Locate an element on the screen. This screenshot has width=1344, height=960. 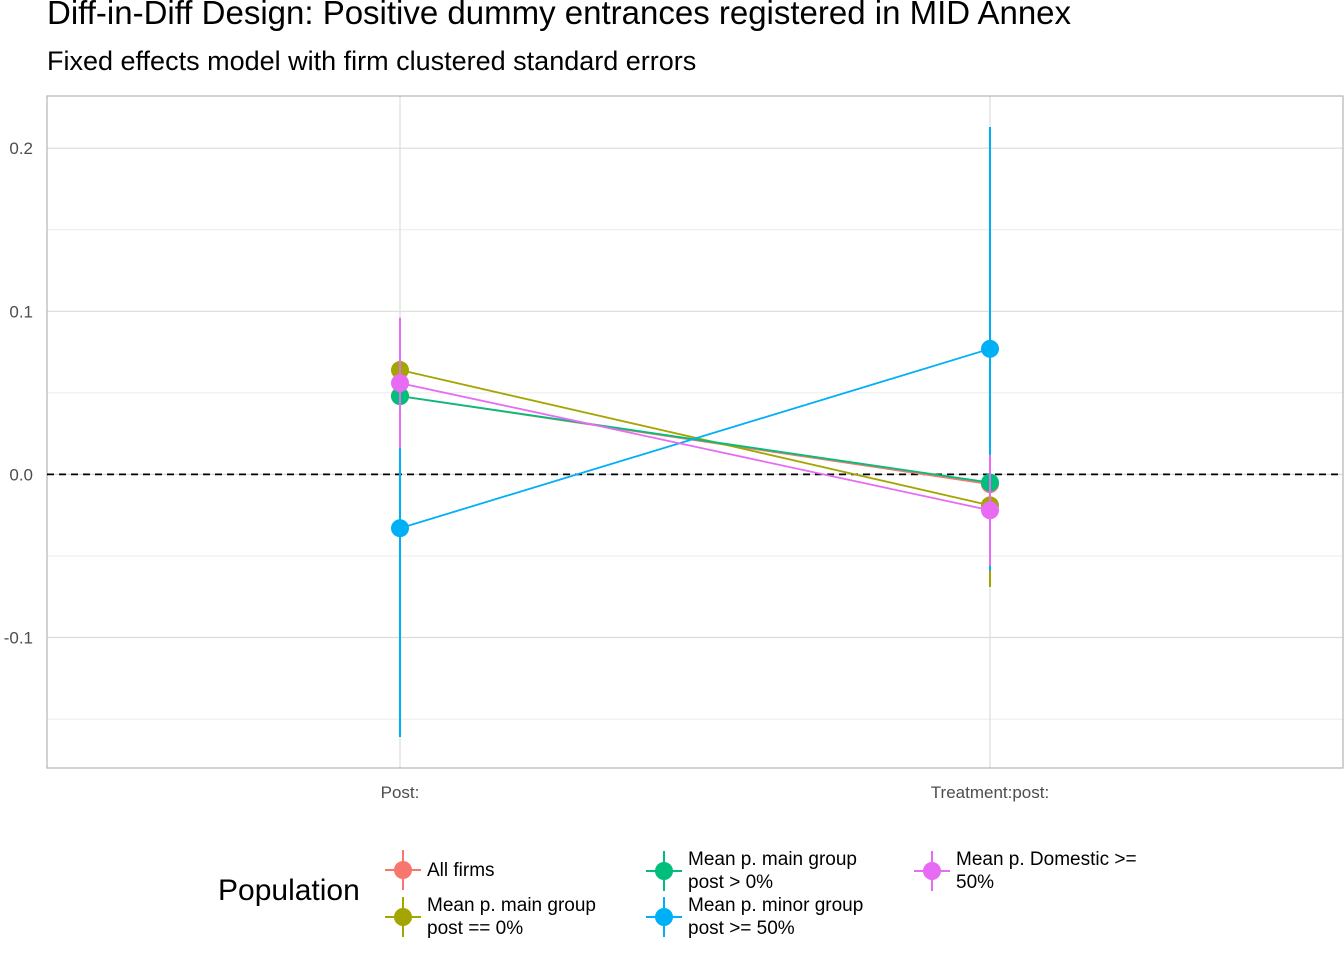
y-tick-label: 0.0 is located at coordinates (21, 474).